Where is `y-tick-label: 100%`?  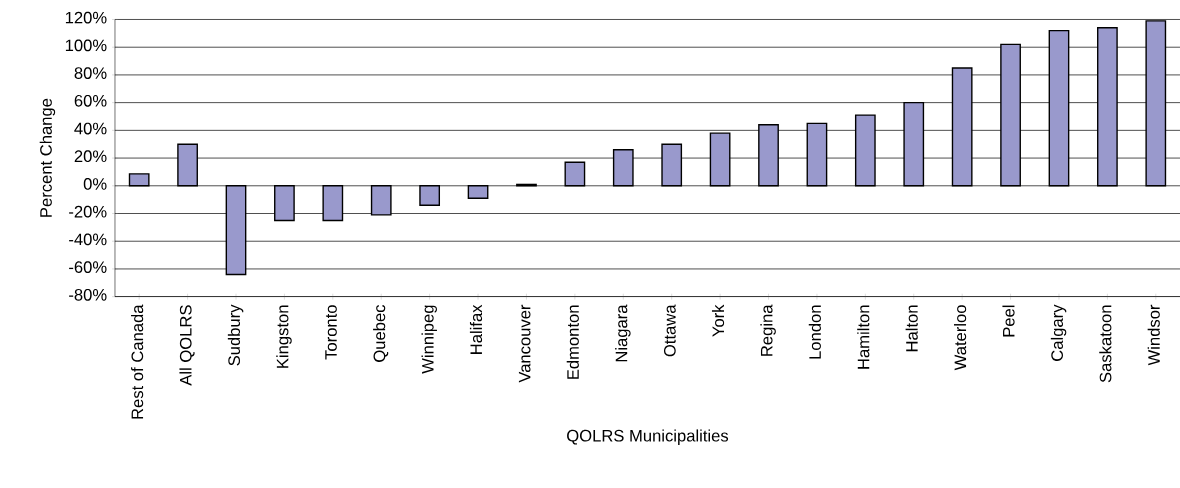 y-tick-label: 100% is located at coordinates (86, 45).